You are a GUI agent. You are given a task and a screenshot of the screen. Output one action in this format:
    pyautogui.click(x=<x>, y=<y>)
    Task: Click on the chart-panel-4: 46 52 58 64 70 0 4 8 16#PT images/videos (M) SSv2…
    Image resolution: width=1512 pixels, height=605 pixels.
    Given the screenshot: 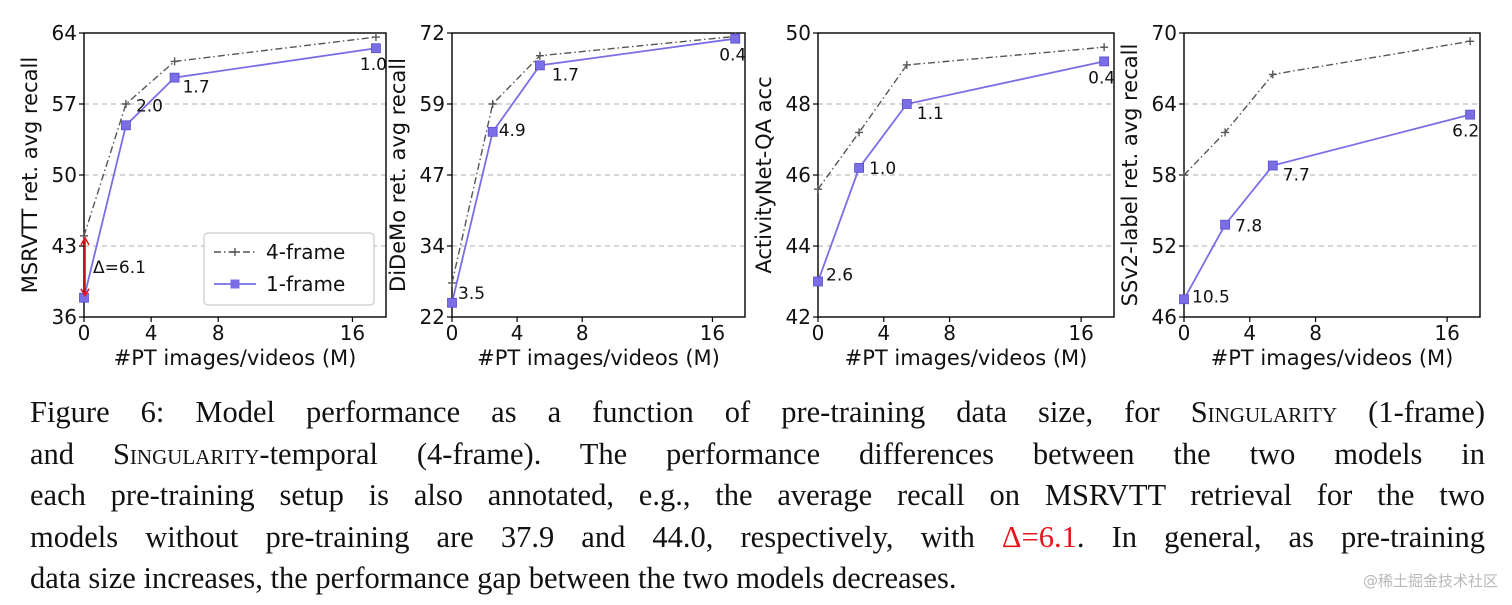 What is the action you would take?
    pyautogui.click(x=1299, y=195)
    